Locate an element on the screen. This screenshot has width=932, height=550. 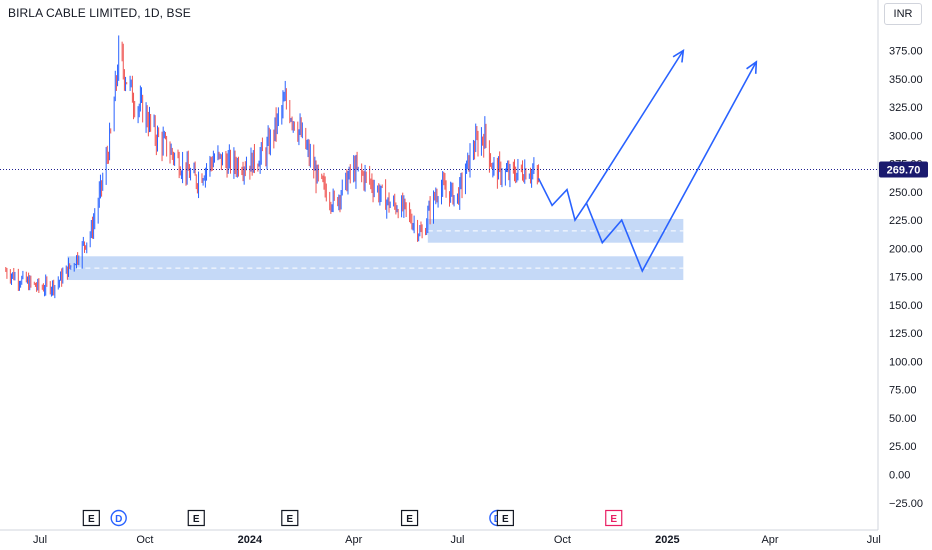
projection-paths is located at coordinates (647, 160).